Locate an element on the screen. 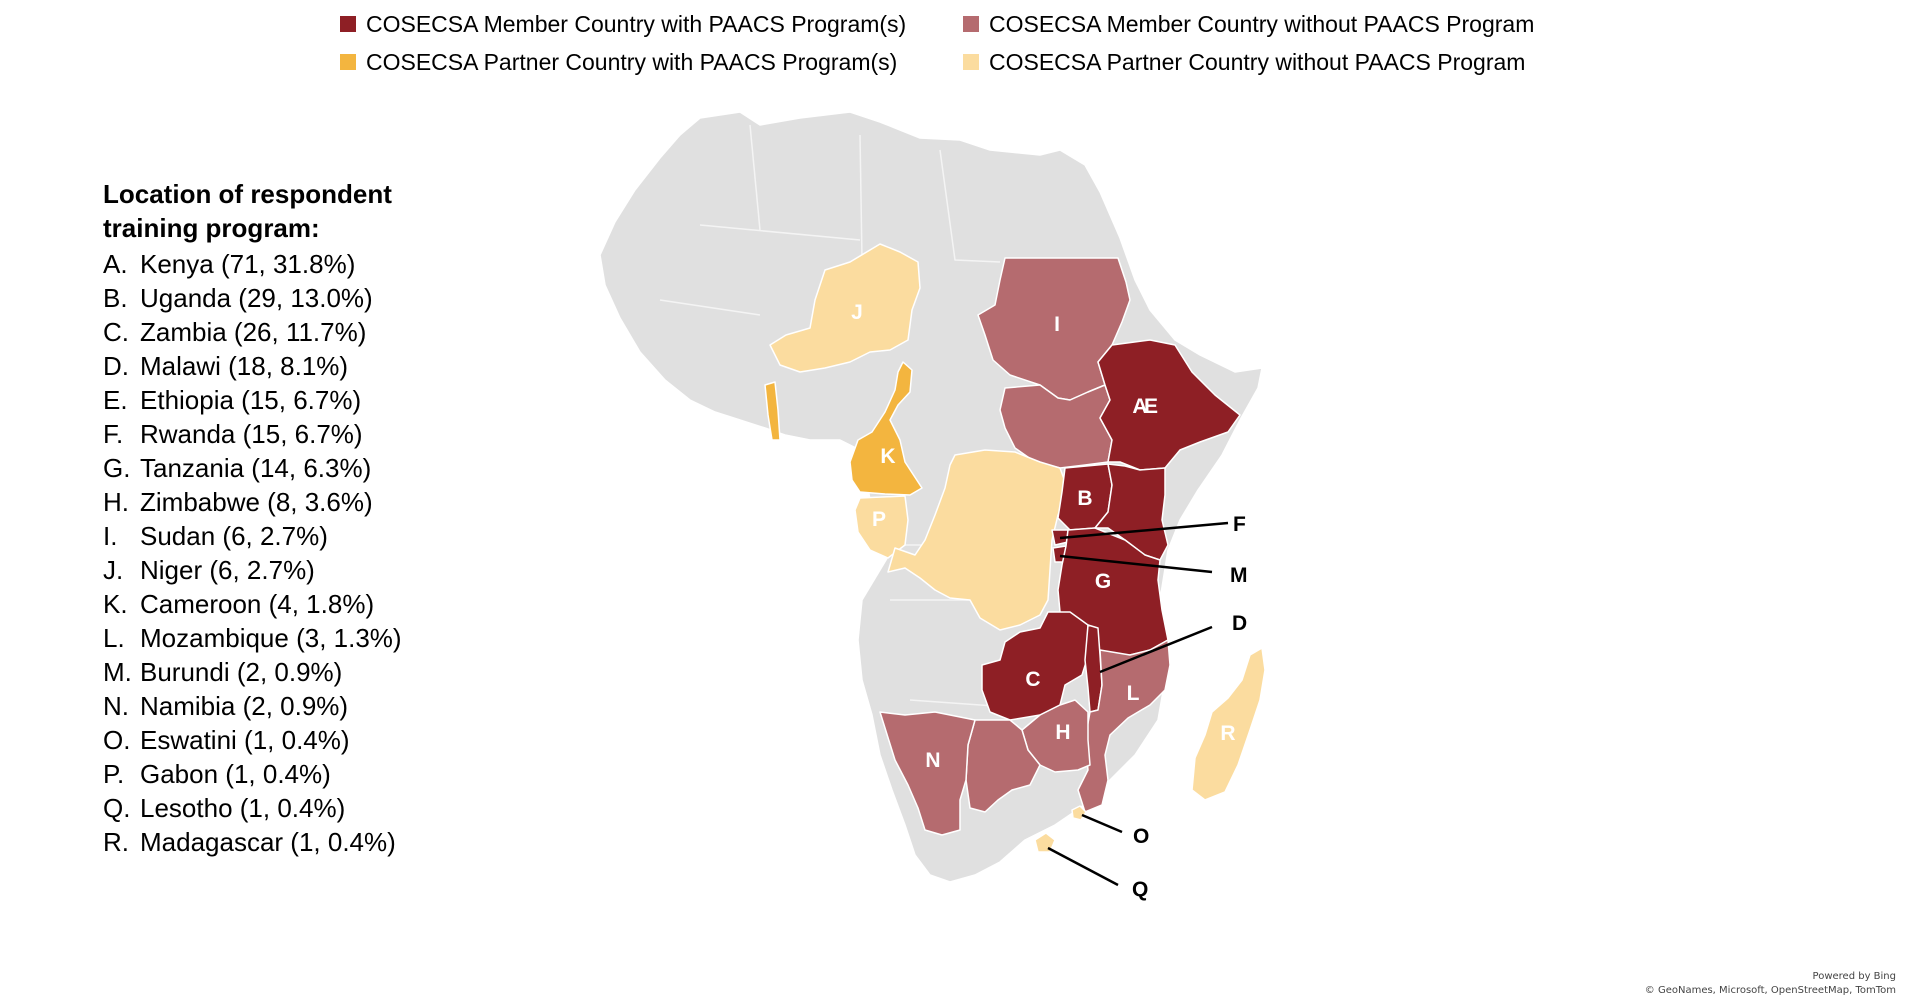 This screenshot has width=1920, height=999. map-label-n: N is located at coordinates (932, 760).